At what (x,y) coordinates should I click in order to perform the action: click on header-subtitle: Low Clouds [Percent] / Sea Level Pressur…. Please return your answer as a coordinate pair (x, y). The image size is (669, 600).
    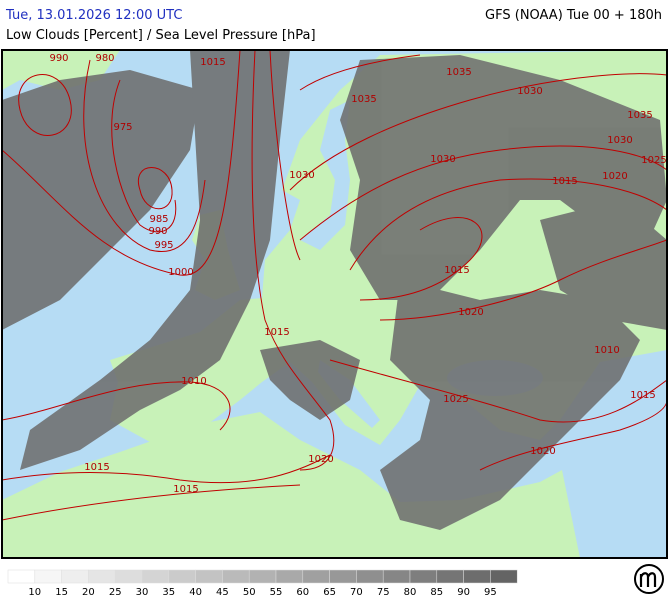
    Looking at the image, I should click on (161, 35).